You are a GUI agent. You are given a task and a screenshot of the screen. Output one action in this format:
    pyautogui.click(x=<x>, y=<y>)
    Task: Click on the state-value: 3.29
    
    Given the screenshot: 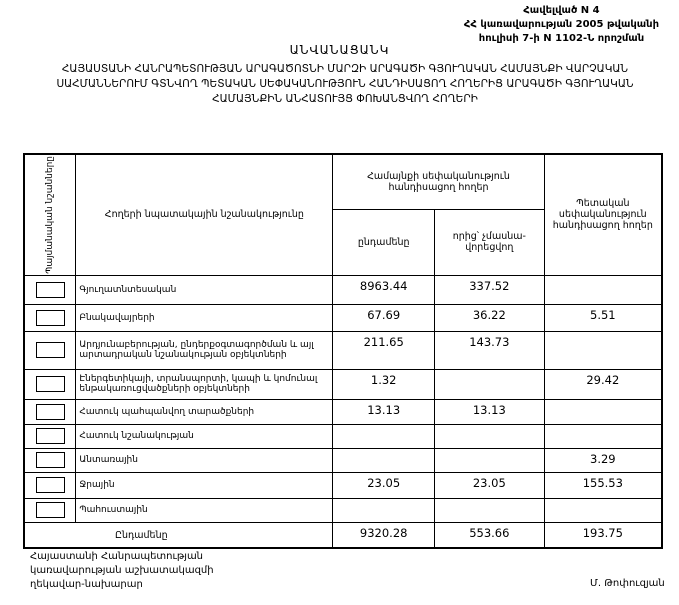 What is the action you would take?
    pyautogui.click(x=603, y=460)
    